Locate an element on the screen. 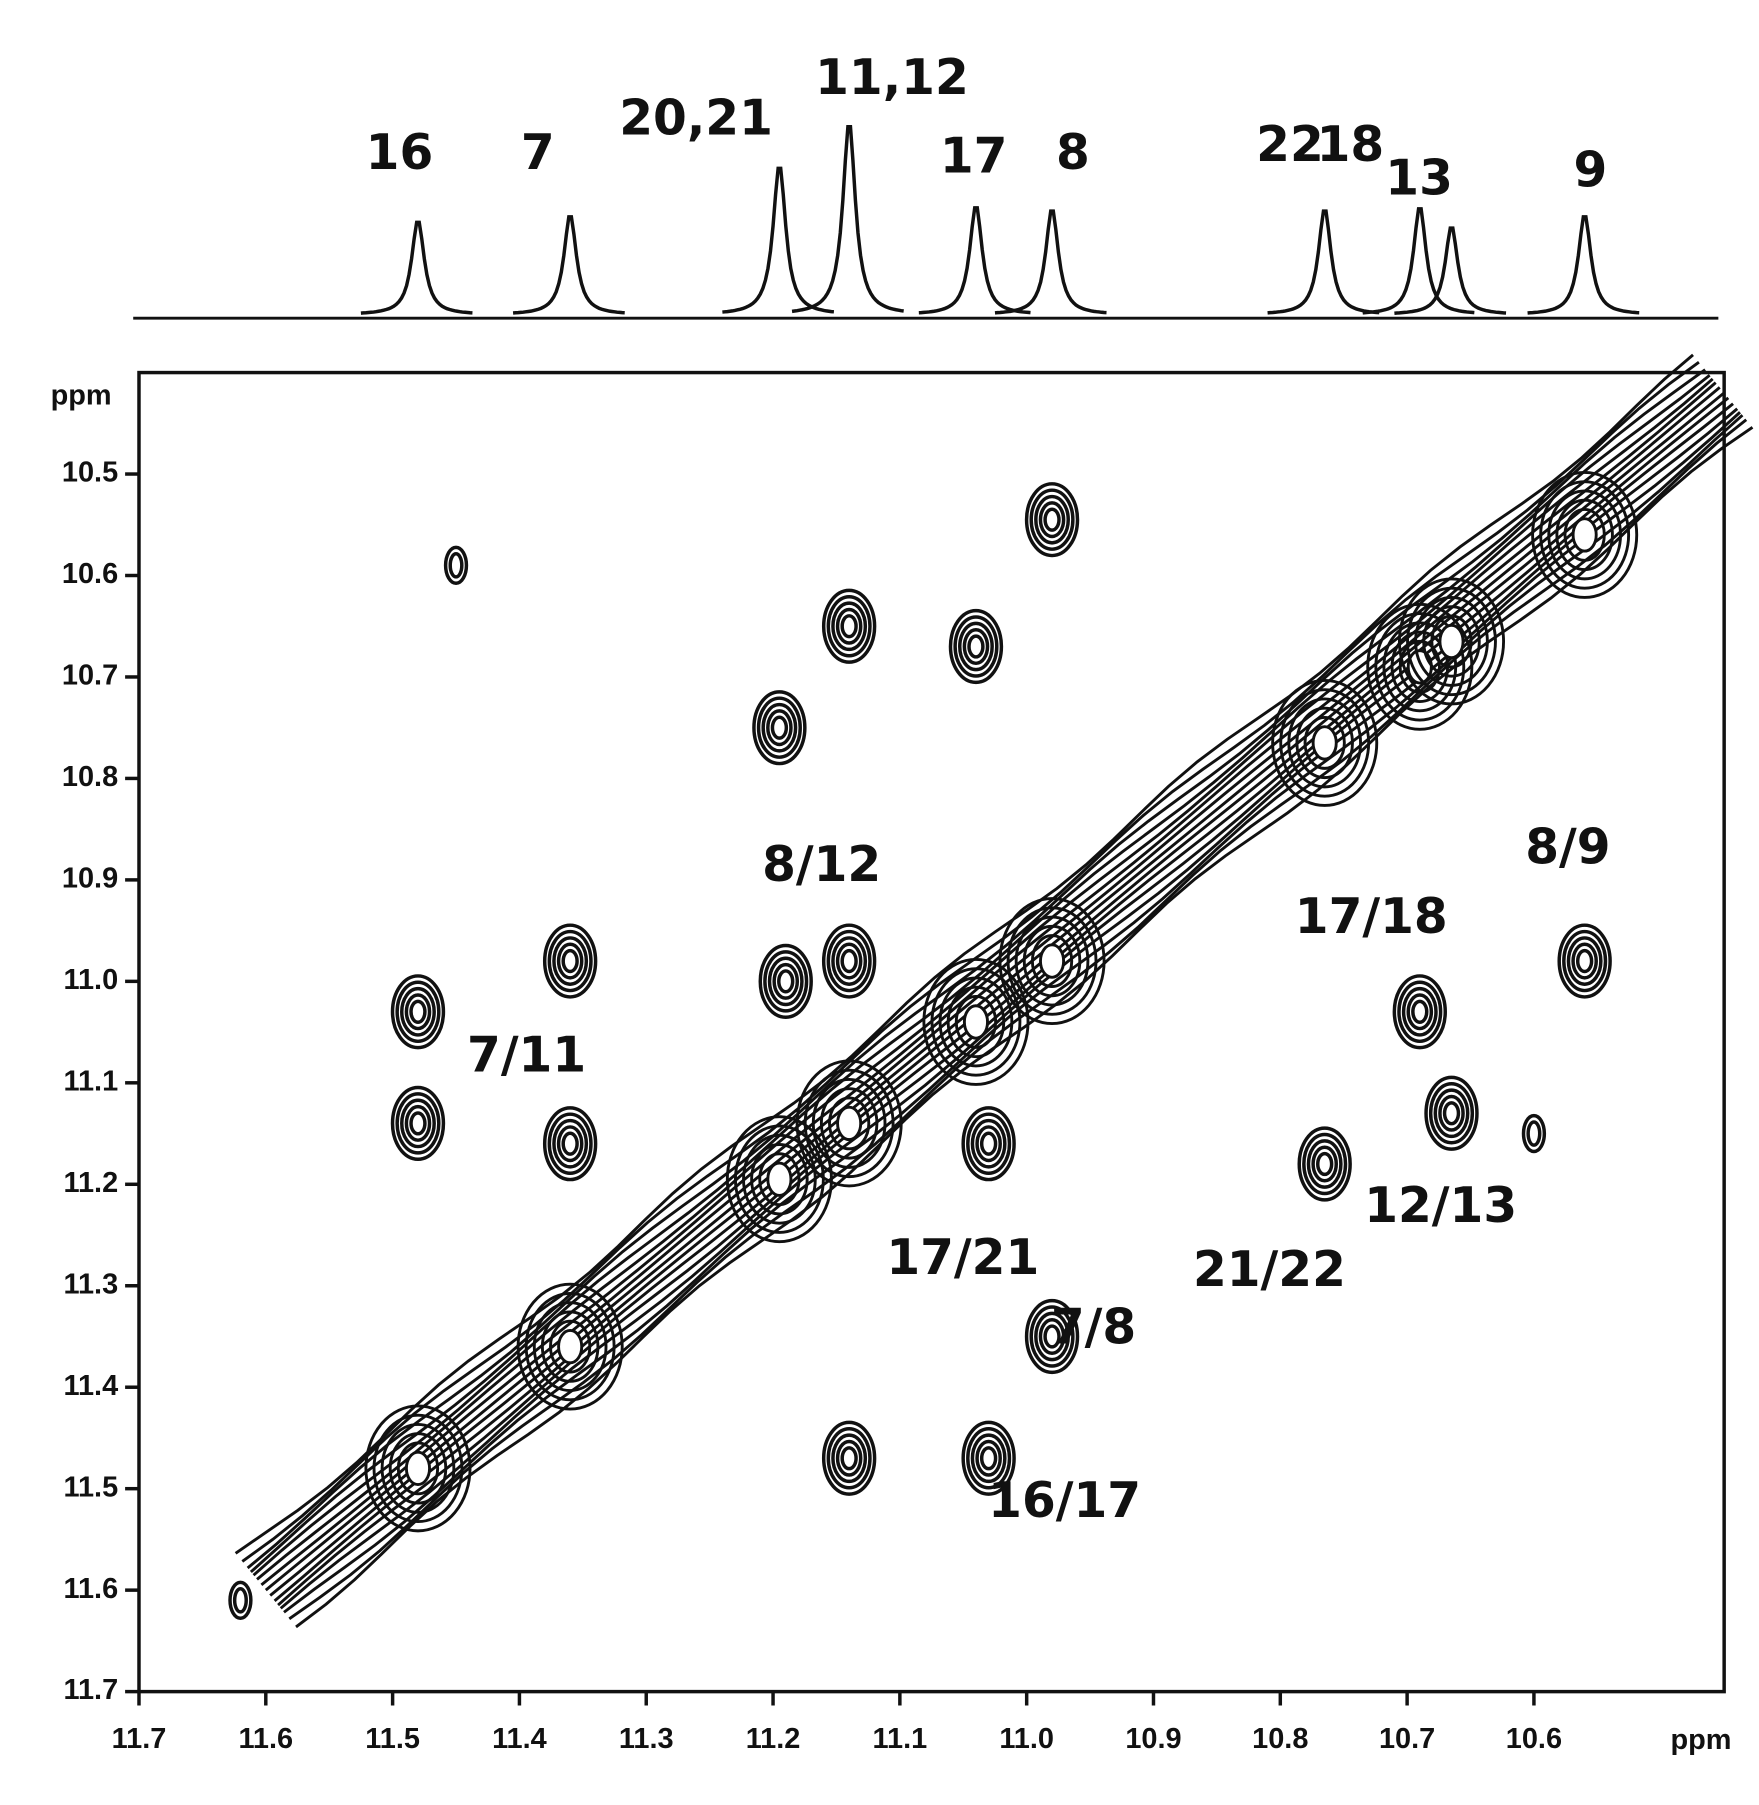 This screenshot has height=1805, width=1759. x-tick-label: 10.8 is located at coordinates (1280, 1739).